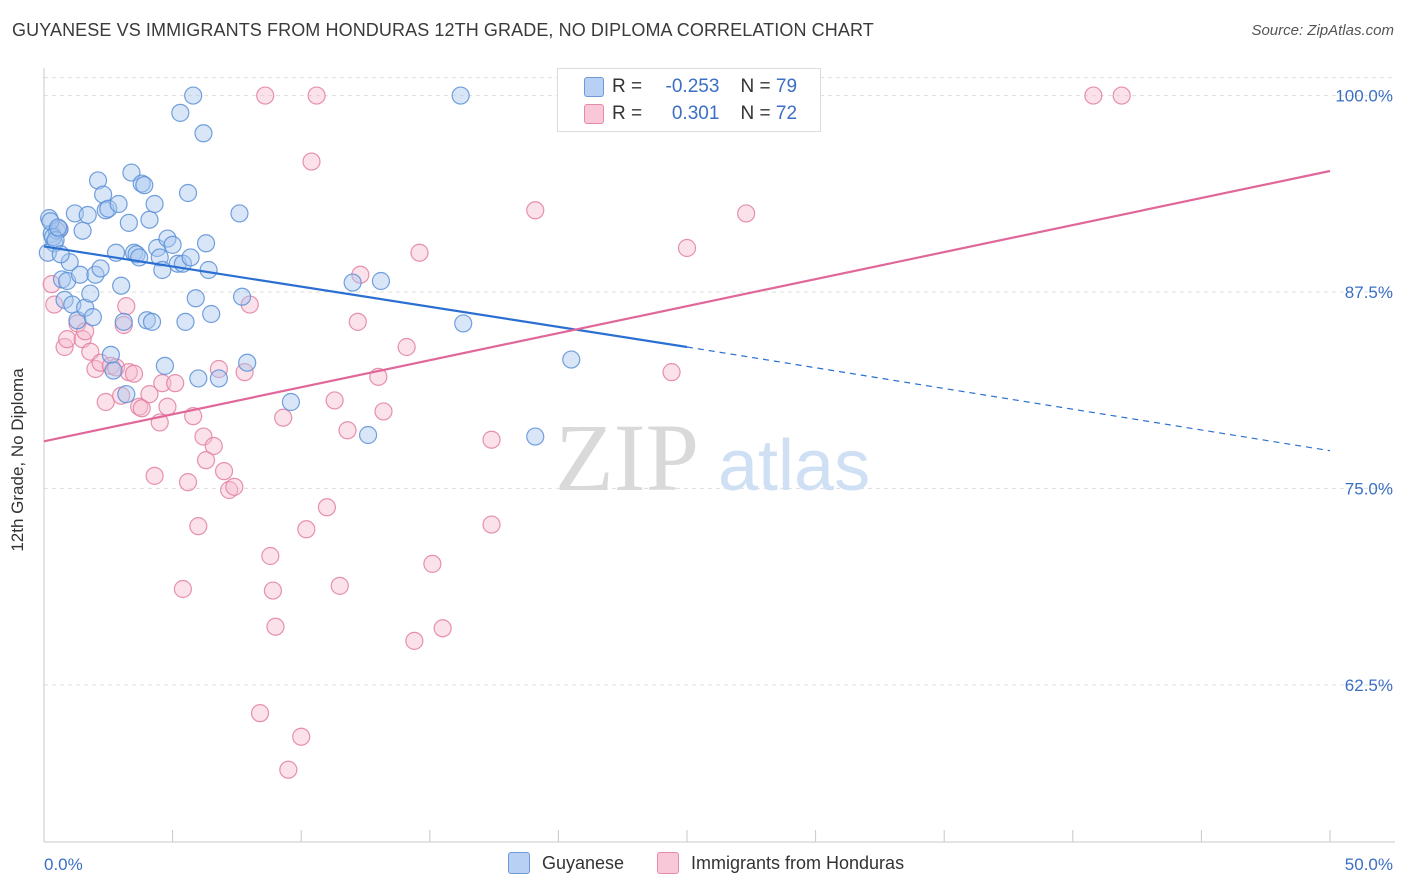 This screenshot has height=892, width=1406. What do you see at coordinates (627, 113) in the screenshot?
I see `legend-r-label: R =` at bounding box center [627, 113].